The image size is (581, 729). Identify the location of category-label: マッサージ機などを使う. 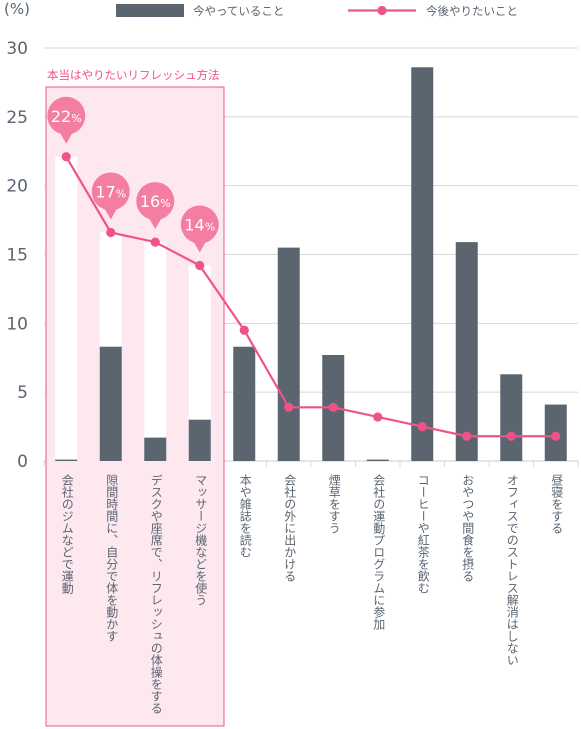
(201, 540).